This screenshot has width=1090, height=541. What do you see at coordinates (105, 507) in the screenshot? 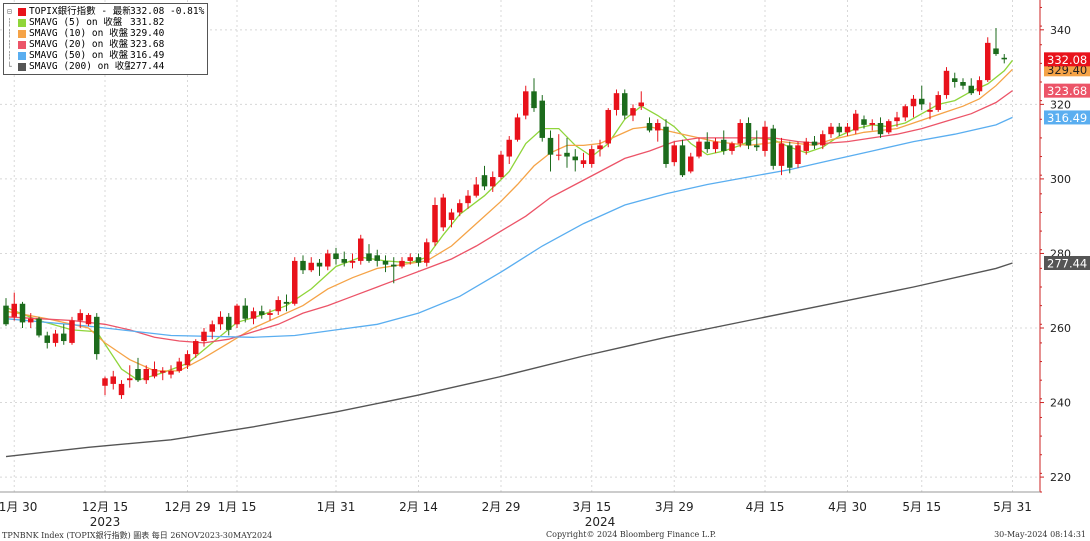
I see `x-tick-label: 12月 15` at bounding box center [105, 507].